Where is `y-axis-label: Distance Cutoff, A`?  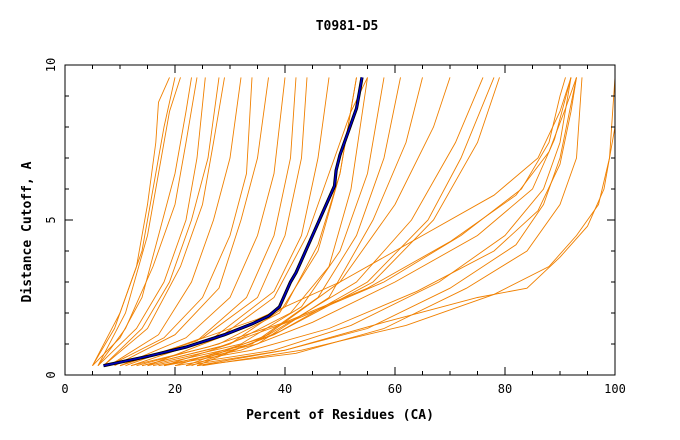
y-axis-label: Distance Cutoff, A is located at coordinates (27, 231).